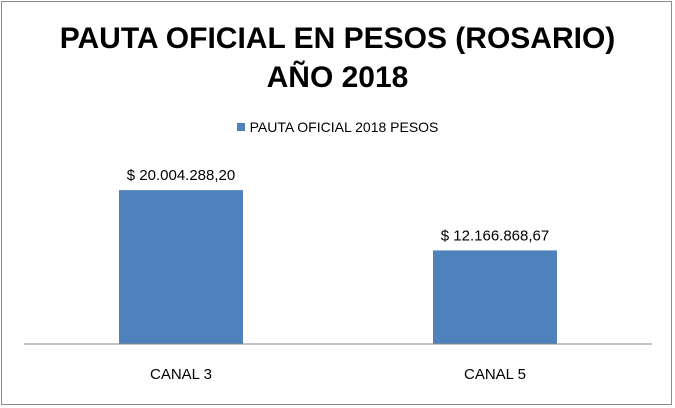  I want to click on data-label-canal-3: $ 20.004.288,20, so click(181, 175).